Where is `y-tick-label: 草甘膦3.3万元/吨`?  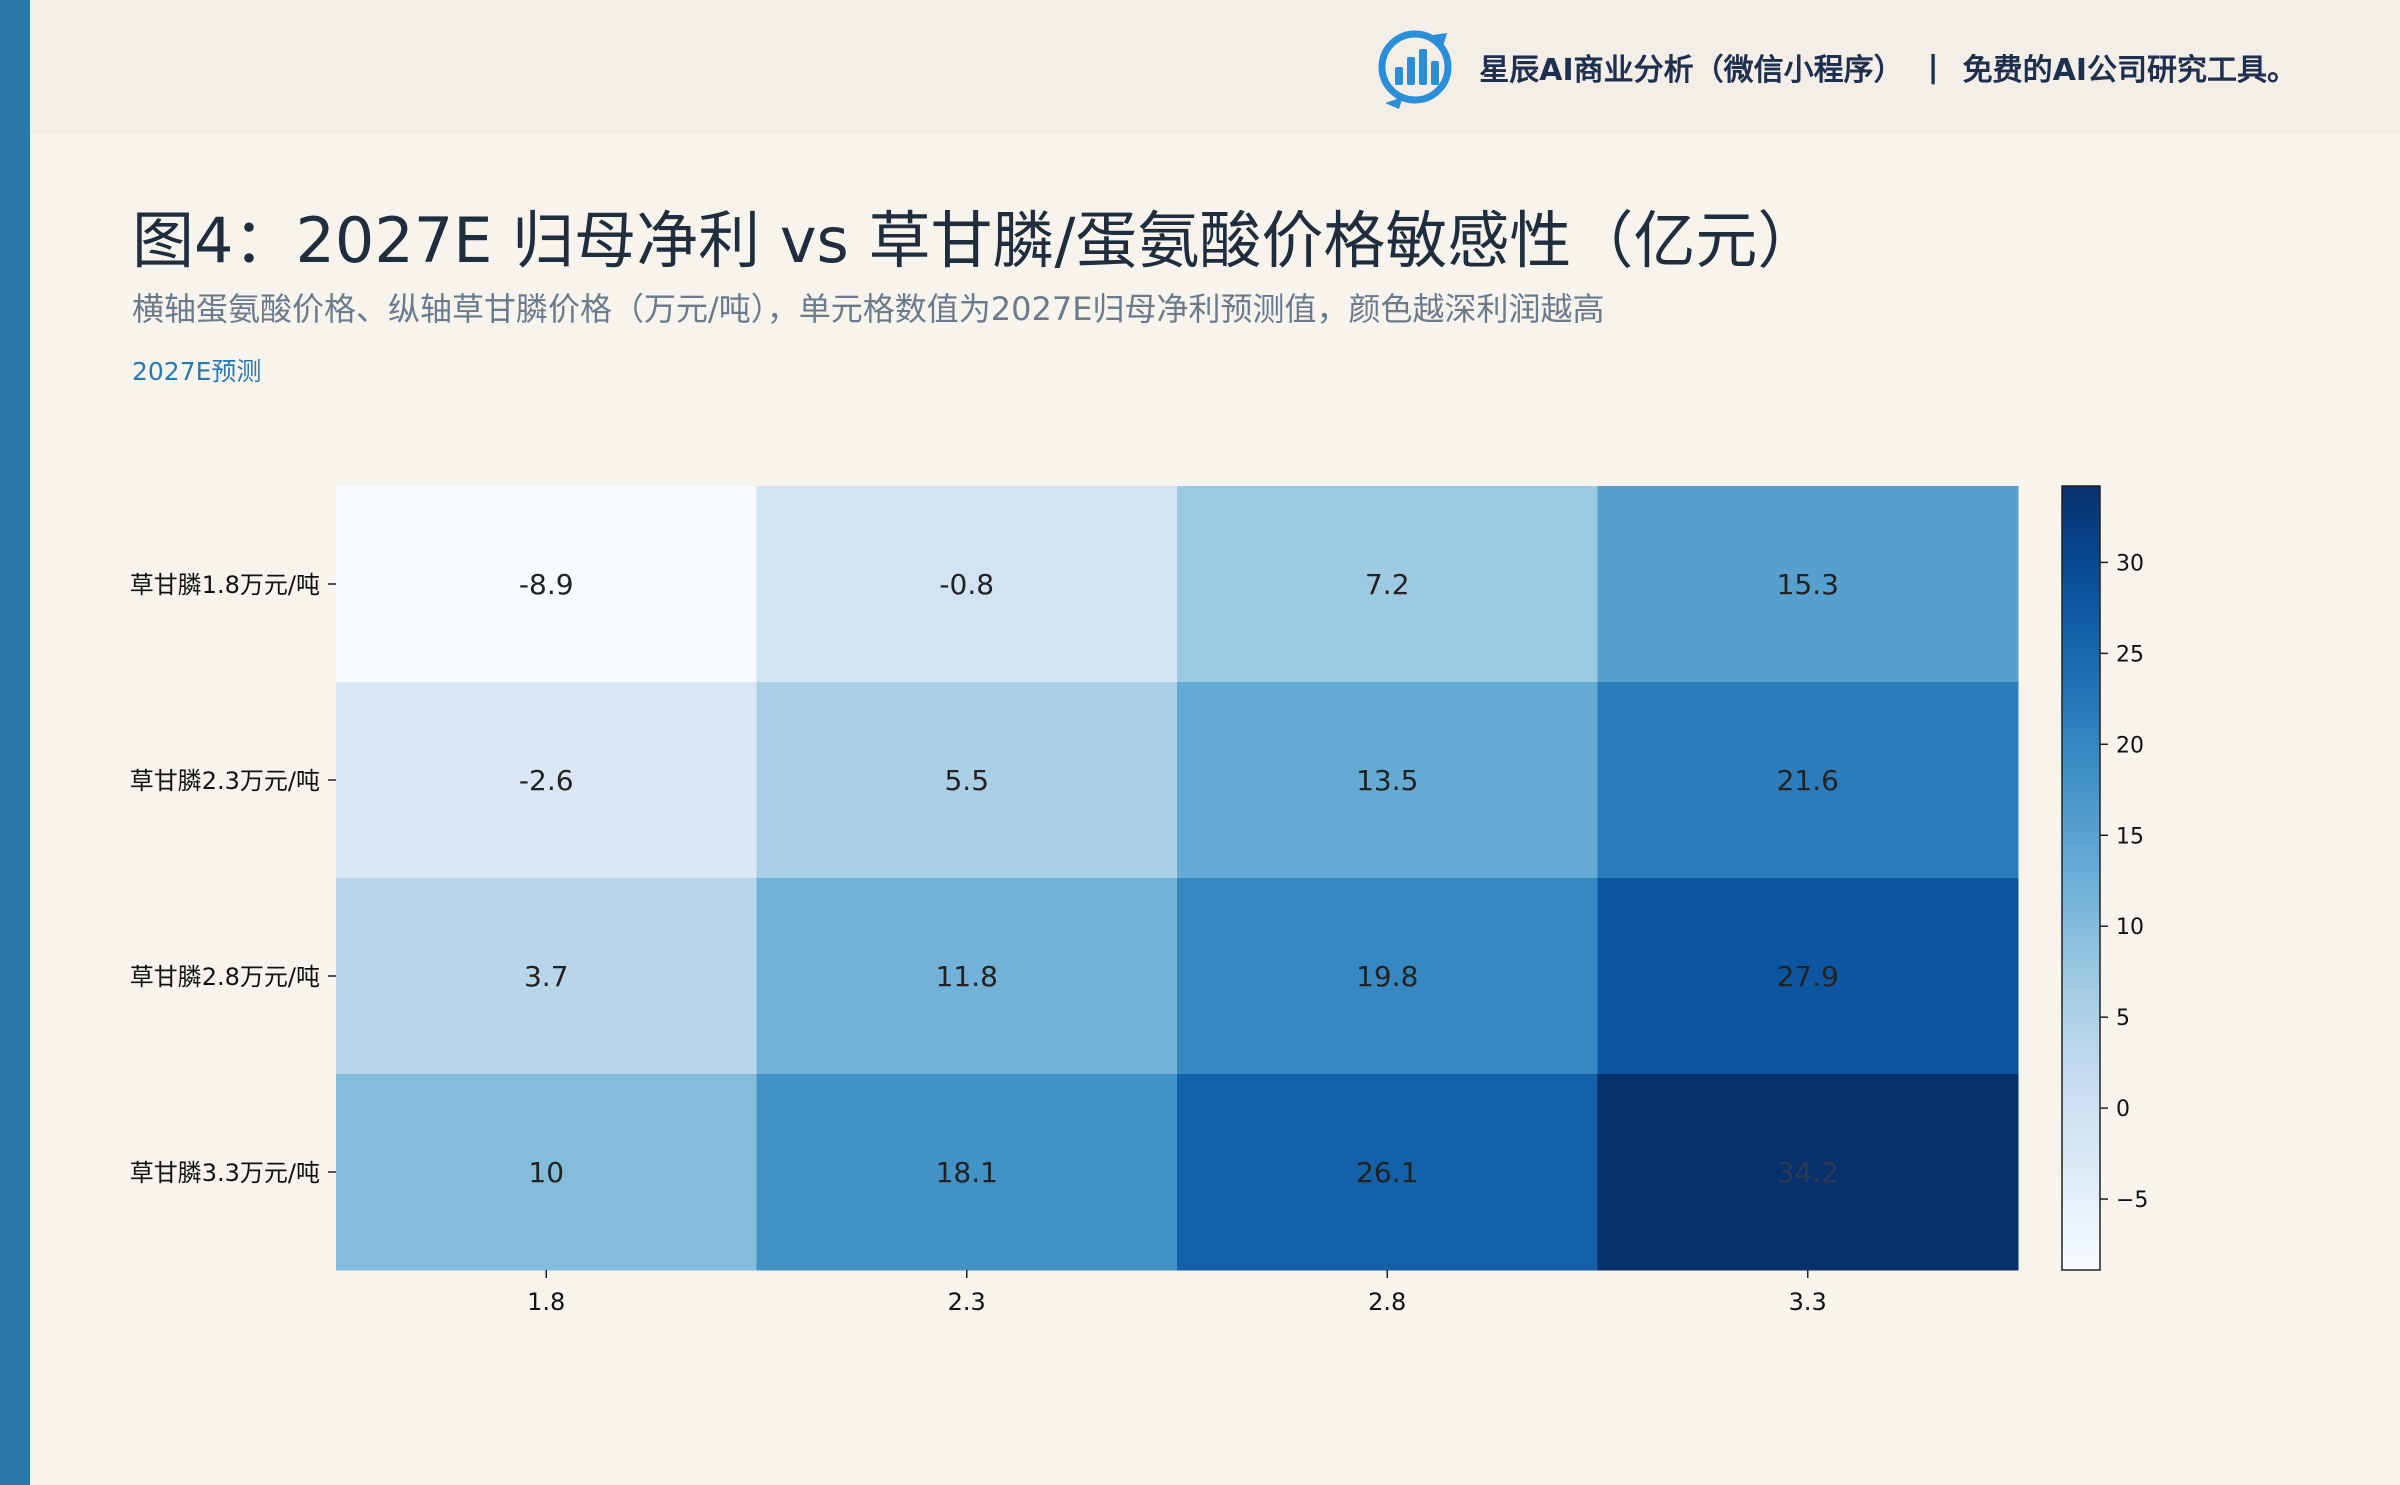 y-tick-label: 草甘膦3.3万元/吨 is located at coordinates (225, 1173).